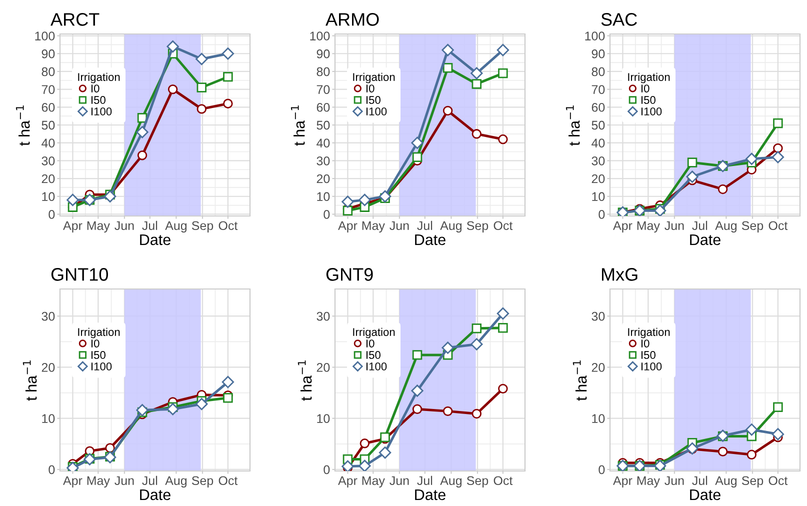 This screenshot has height=506, width=807. What do you see at coordinates (75, 19) in the screenshot?
I see `chart-title: ARCT` at bounding box center [75, 19].